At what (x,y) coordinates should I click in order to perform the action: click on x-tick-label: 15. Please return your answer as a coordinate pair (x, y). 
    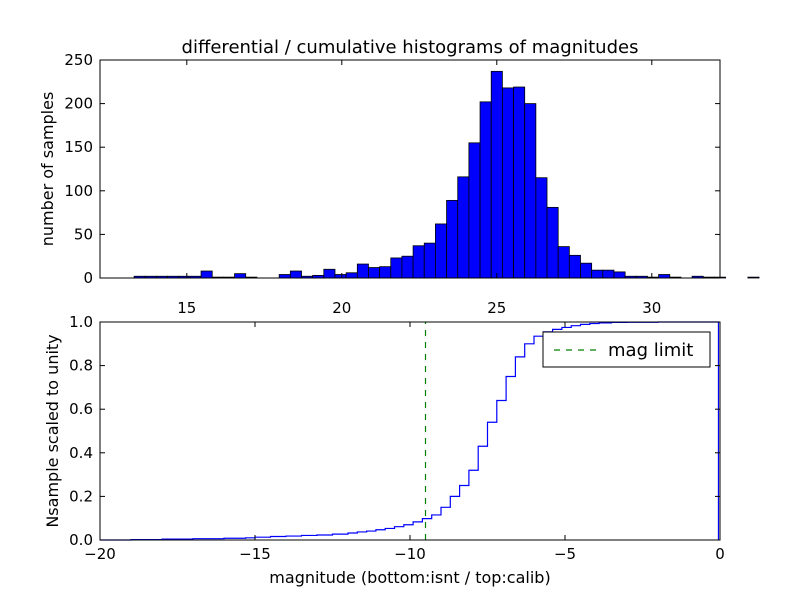
    Looking at the image, I should click on (186, 308).